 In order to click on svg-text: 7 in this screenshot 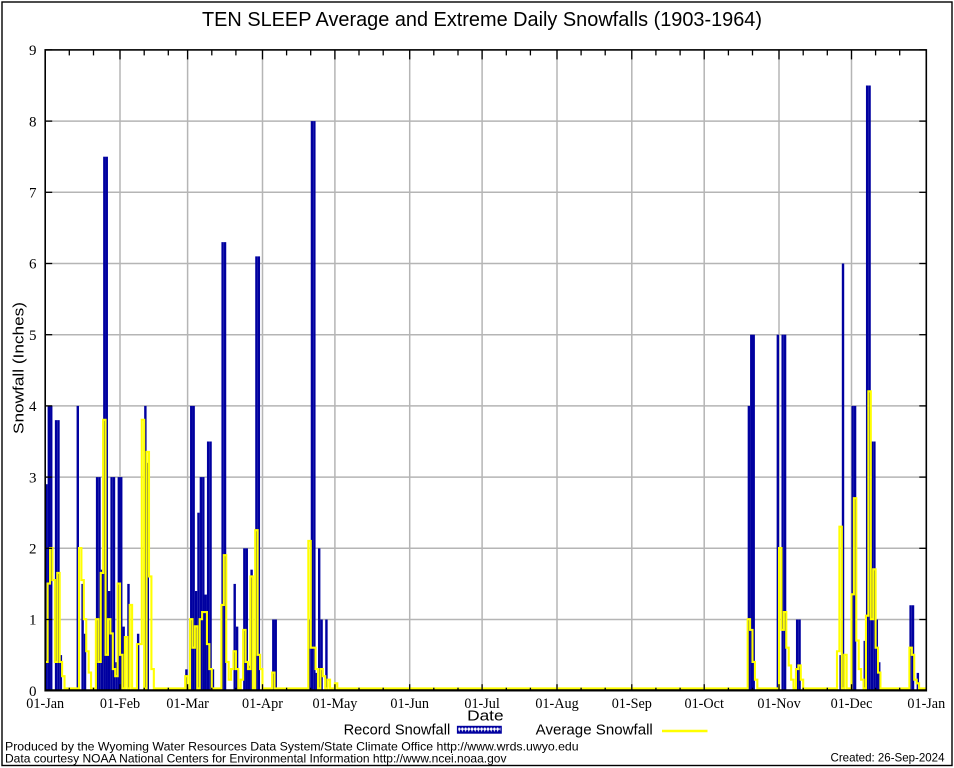, I will do `click(33, 194)`.